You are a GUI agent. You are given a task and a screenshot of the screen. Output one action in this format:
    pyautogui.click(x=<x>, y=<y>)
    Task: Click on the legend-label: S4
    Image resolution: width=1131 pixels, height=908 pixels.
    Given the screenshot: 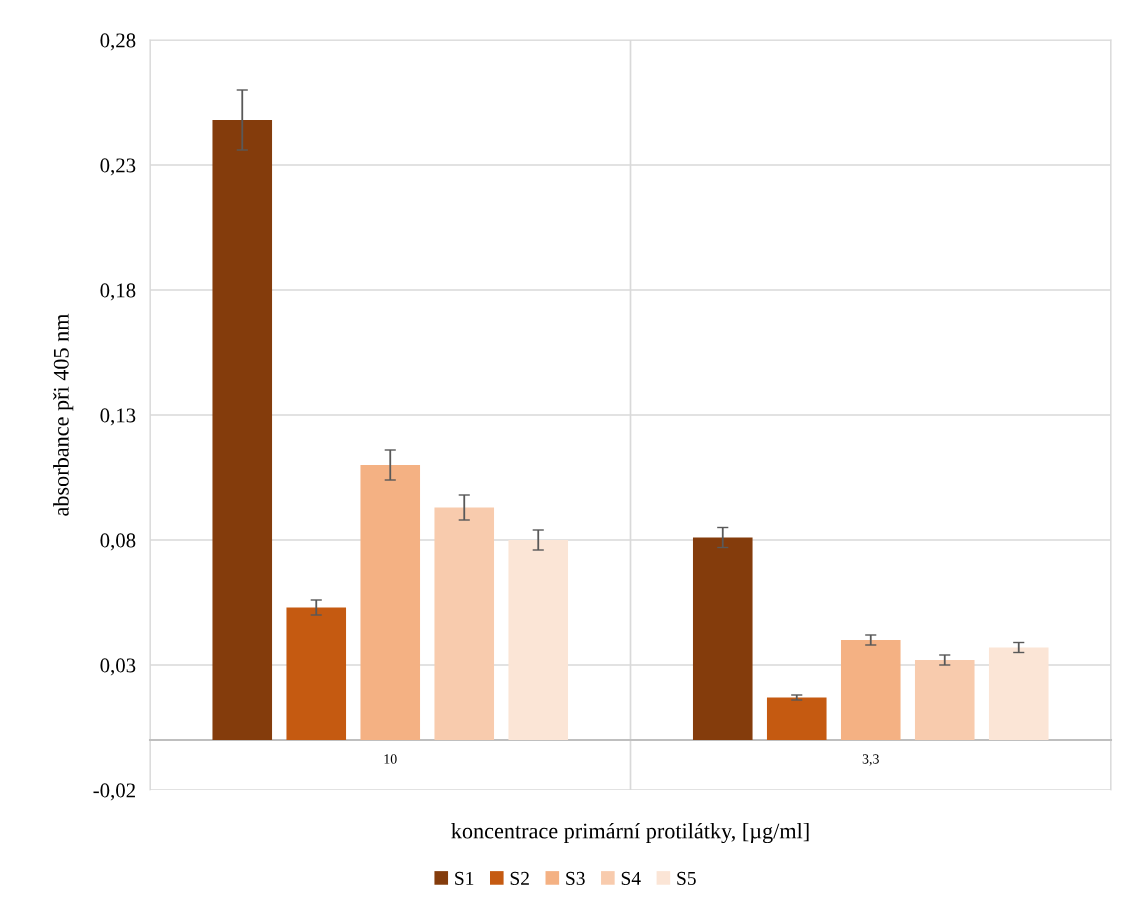 What is the action you would take?
    pyautogui.click(x=631, y=878)
    